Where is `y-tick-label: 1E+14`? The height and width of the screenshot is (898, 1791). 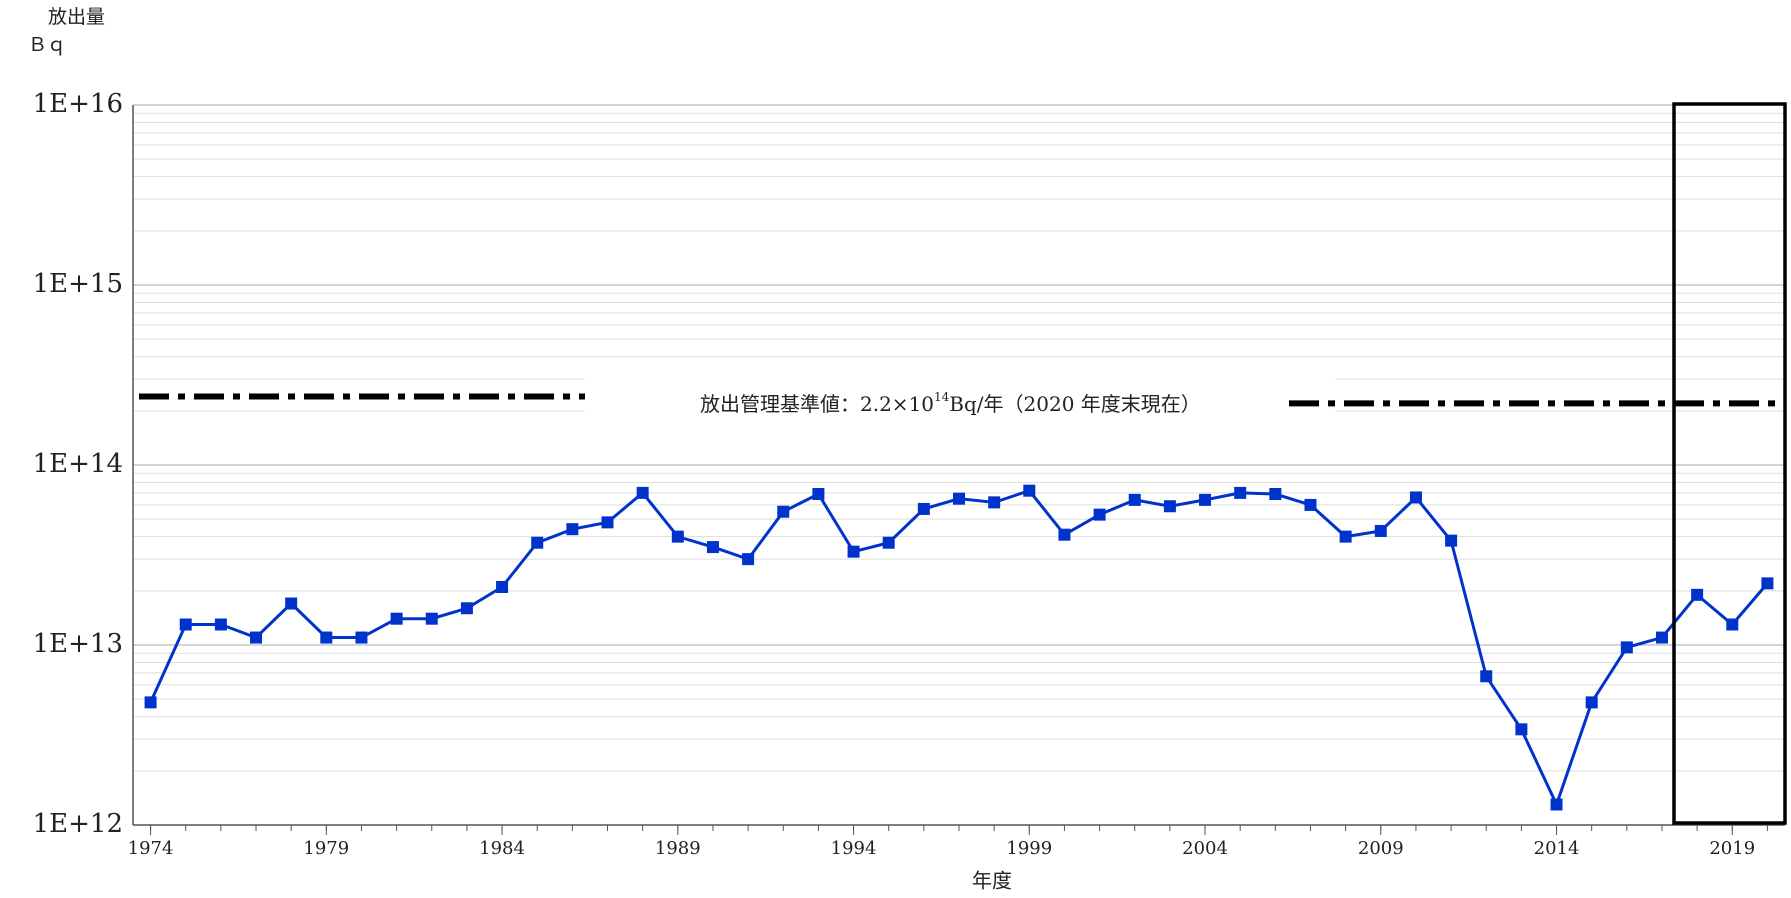
y-tick-label: 1E+14 is located at coordinates (78, 464).